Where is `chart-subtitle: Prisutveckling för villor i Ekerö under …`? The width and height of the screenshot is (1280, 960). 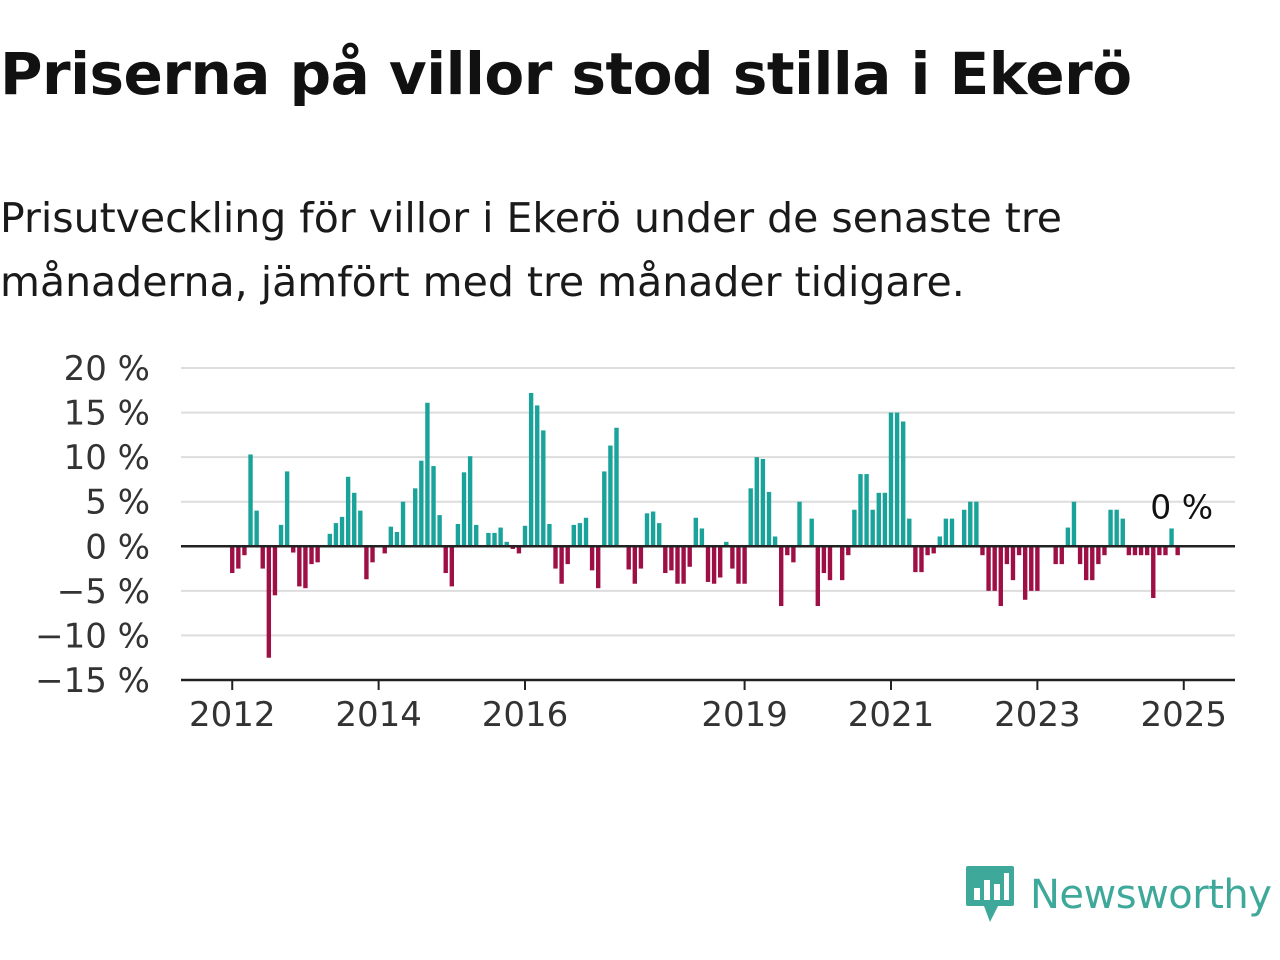 chart-subtitle: Prisutveckling för villor i Ekerö under … is located at coordinates (531, 250).